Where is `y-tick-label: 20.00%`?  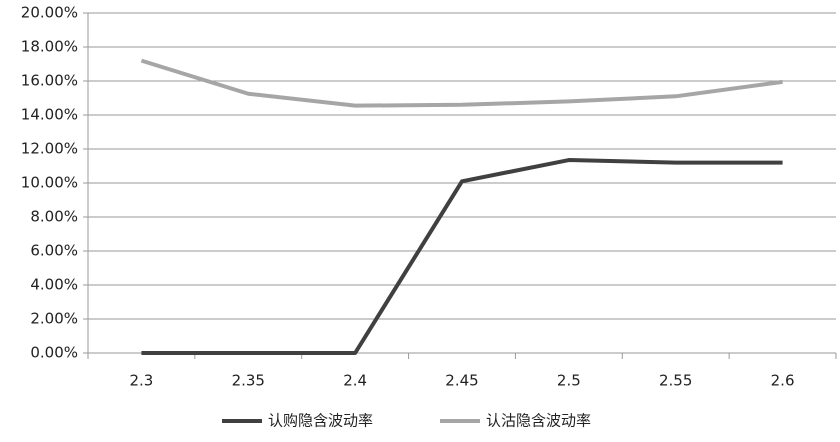
y-tick-label: 20.00% is located at coordinates (49, 13).